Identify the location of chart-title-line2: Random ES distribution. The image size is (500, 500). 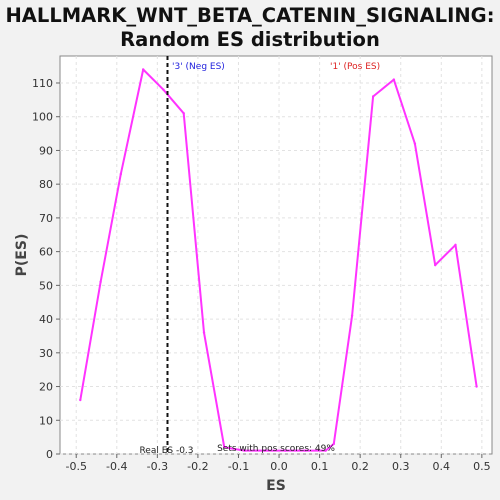
(250, 39).